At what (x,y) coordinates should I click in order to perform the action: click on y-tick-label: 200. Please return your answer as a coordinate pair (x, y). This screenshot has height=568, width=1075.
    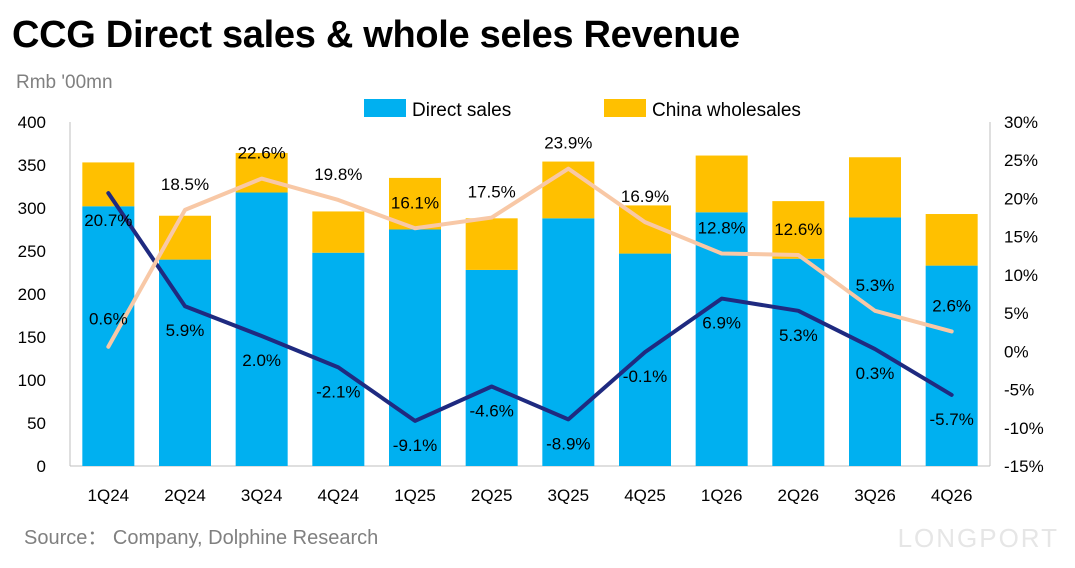
    Looking at the image, I should click on (32, 294).